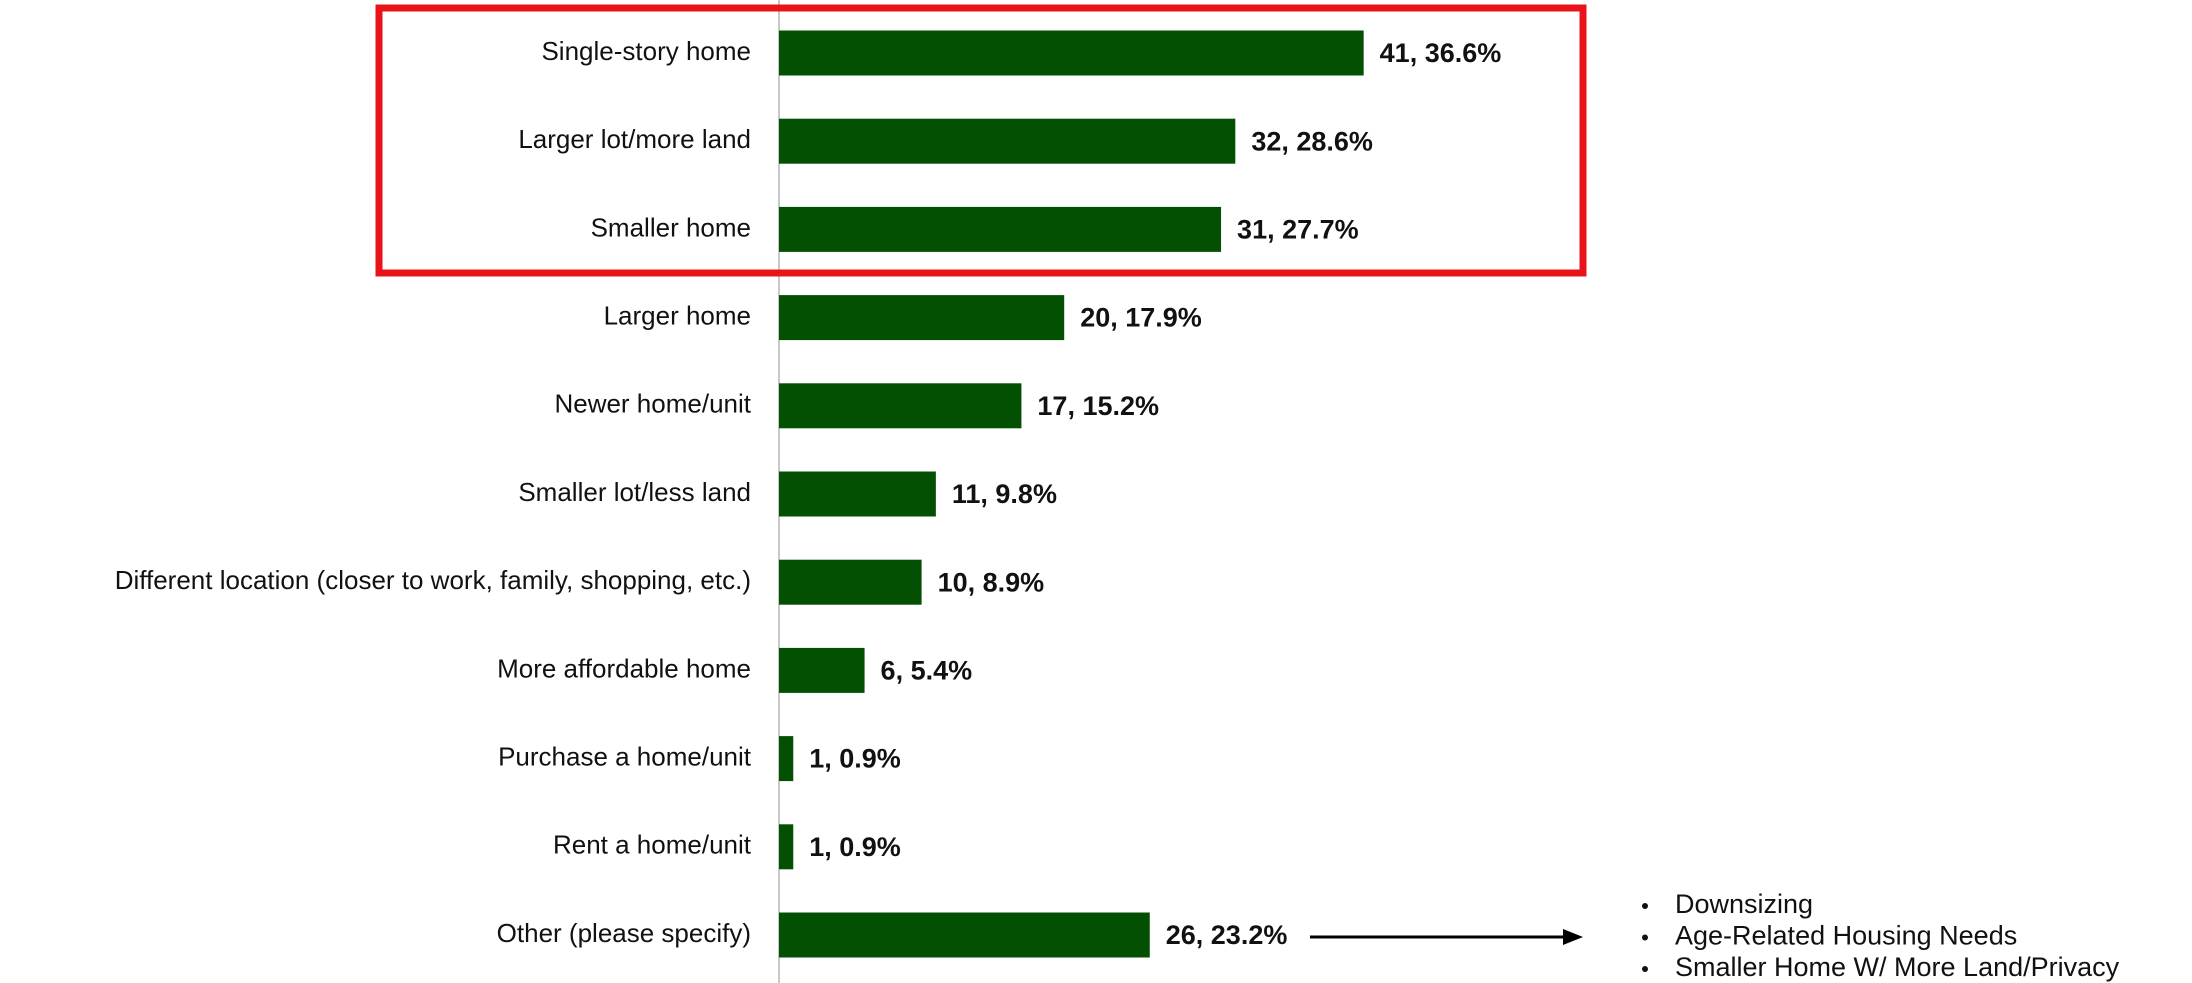 The image size is (2192, 983). Describe the element at coordinates (1312, 141) in the screenshot. I see `value-label: 32, 28.6%` at that location.